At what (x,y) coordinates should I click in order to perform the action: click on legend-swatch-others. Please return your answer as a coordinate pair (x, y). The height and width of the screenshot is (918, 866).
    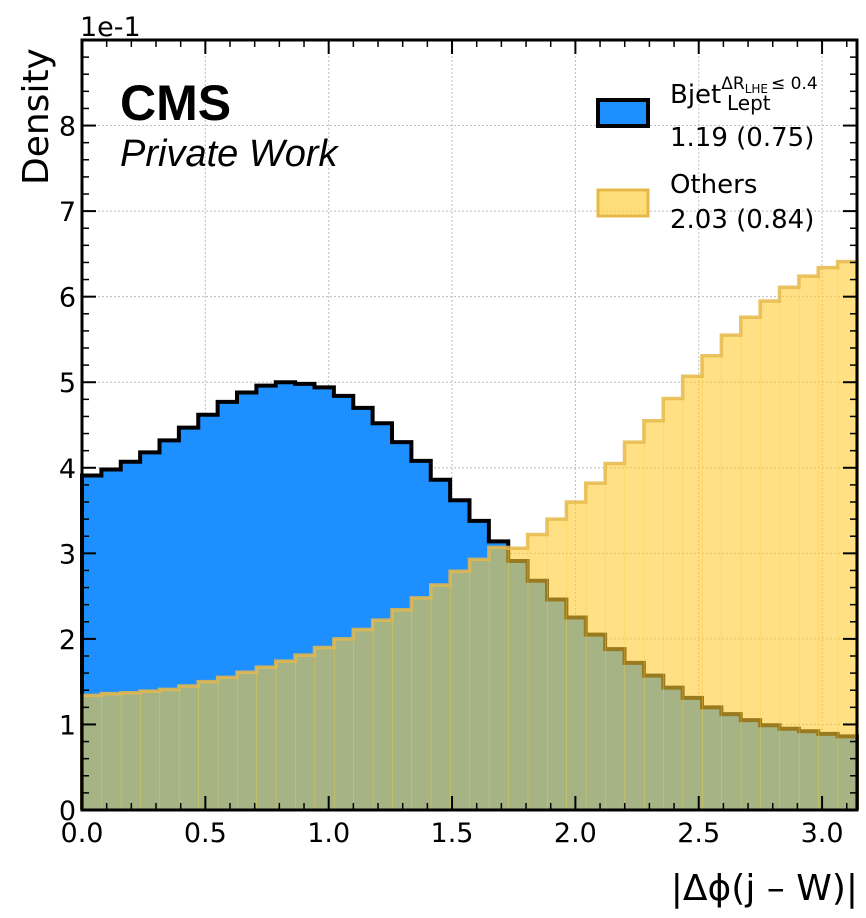
    Looking at the image, I should click on (623, 203).